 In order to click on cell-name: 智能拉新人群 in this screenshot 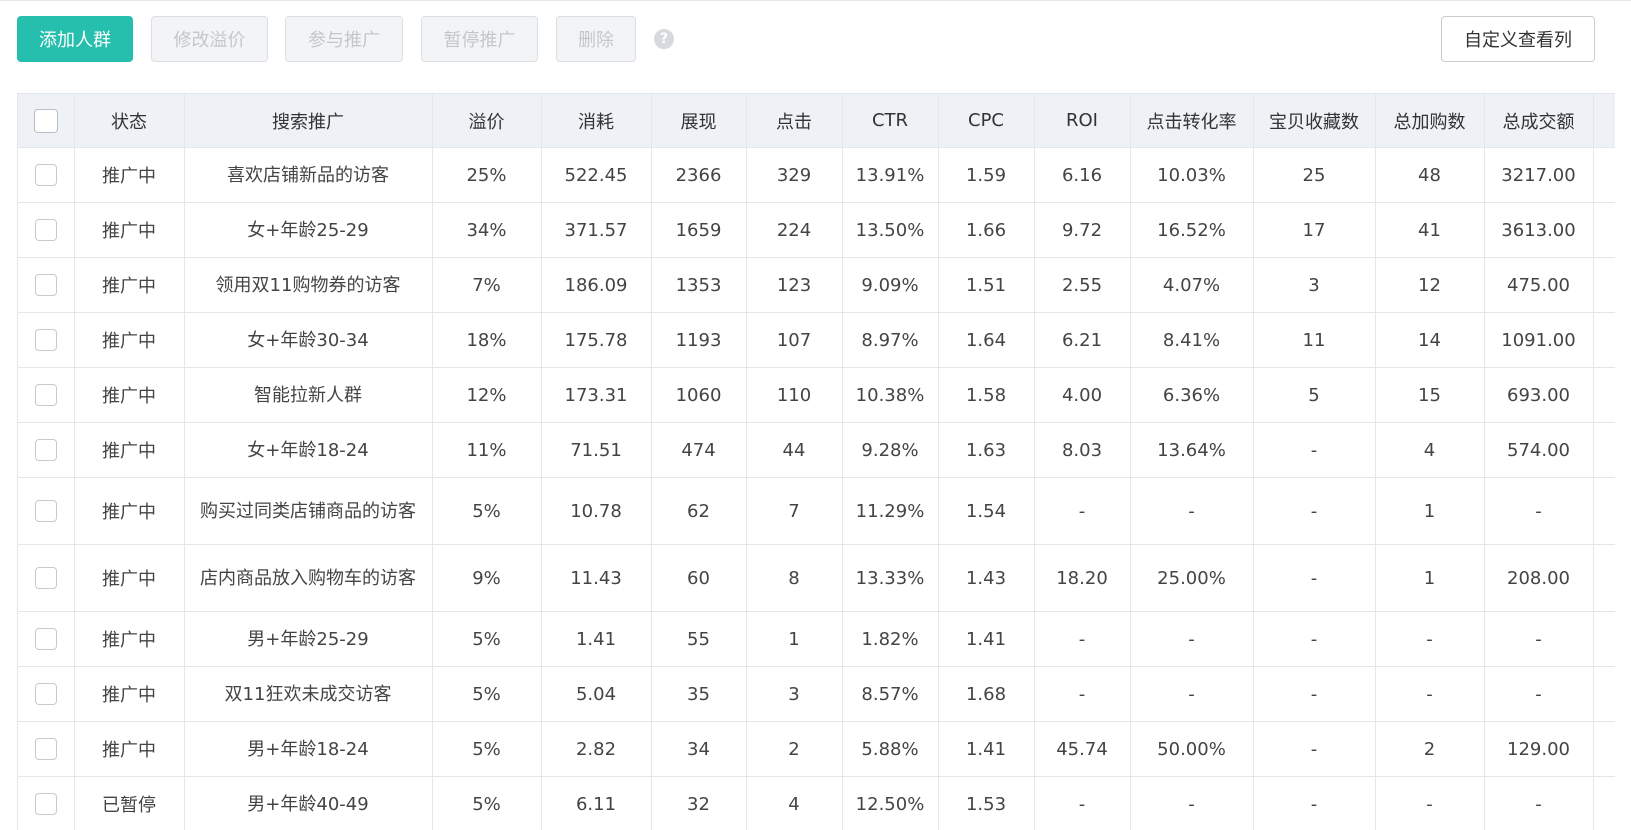, I will do `click(308, 395)`.